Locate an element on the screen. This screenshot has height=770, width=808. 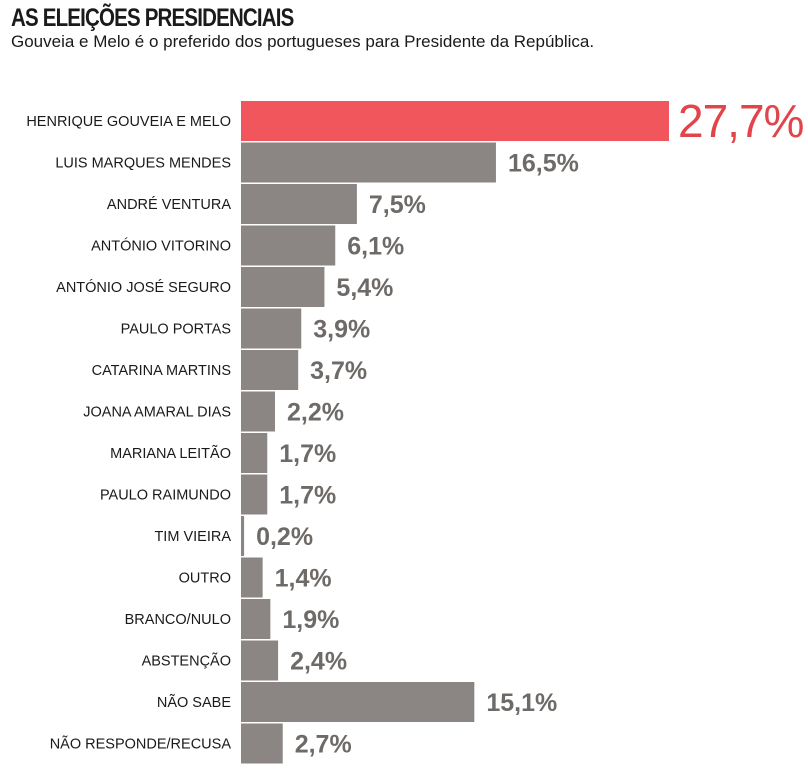
value-label: 5,4% is located at coordinates (364, 288).